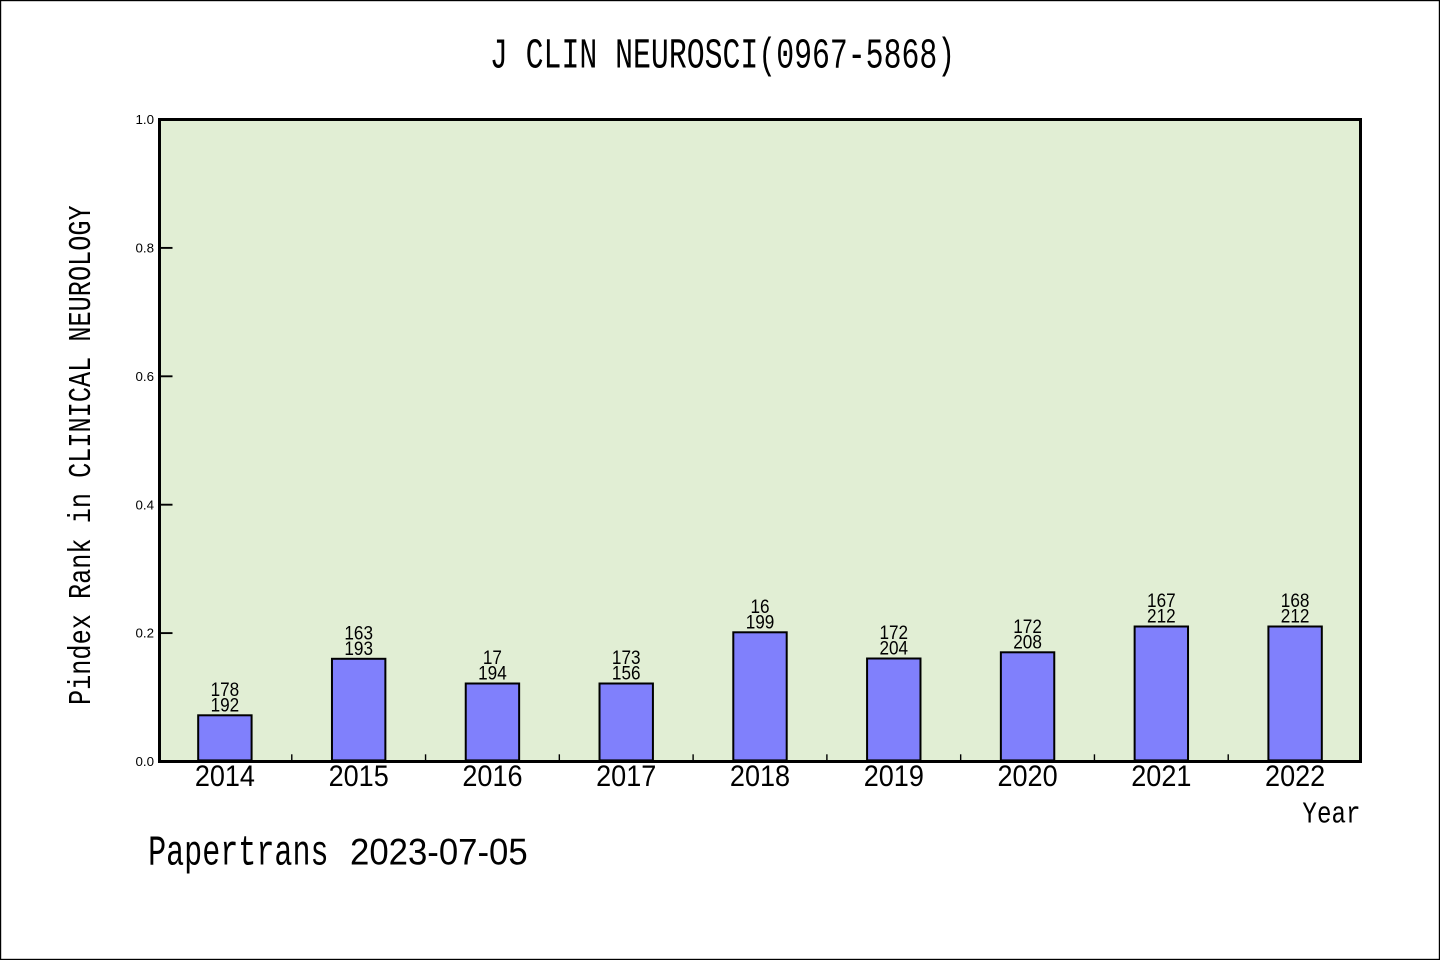 Image resolution: width=1440 pixels, height=960 pixels. I want to click on svg-text: 0.0, so click(144, 761).